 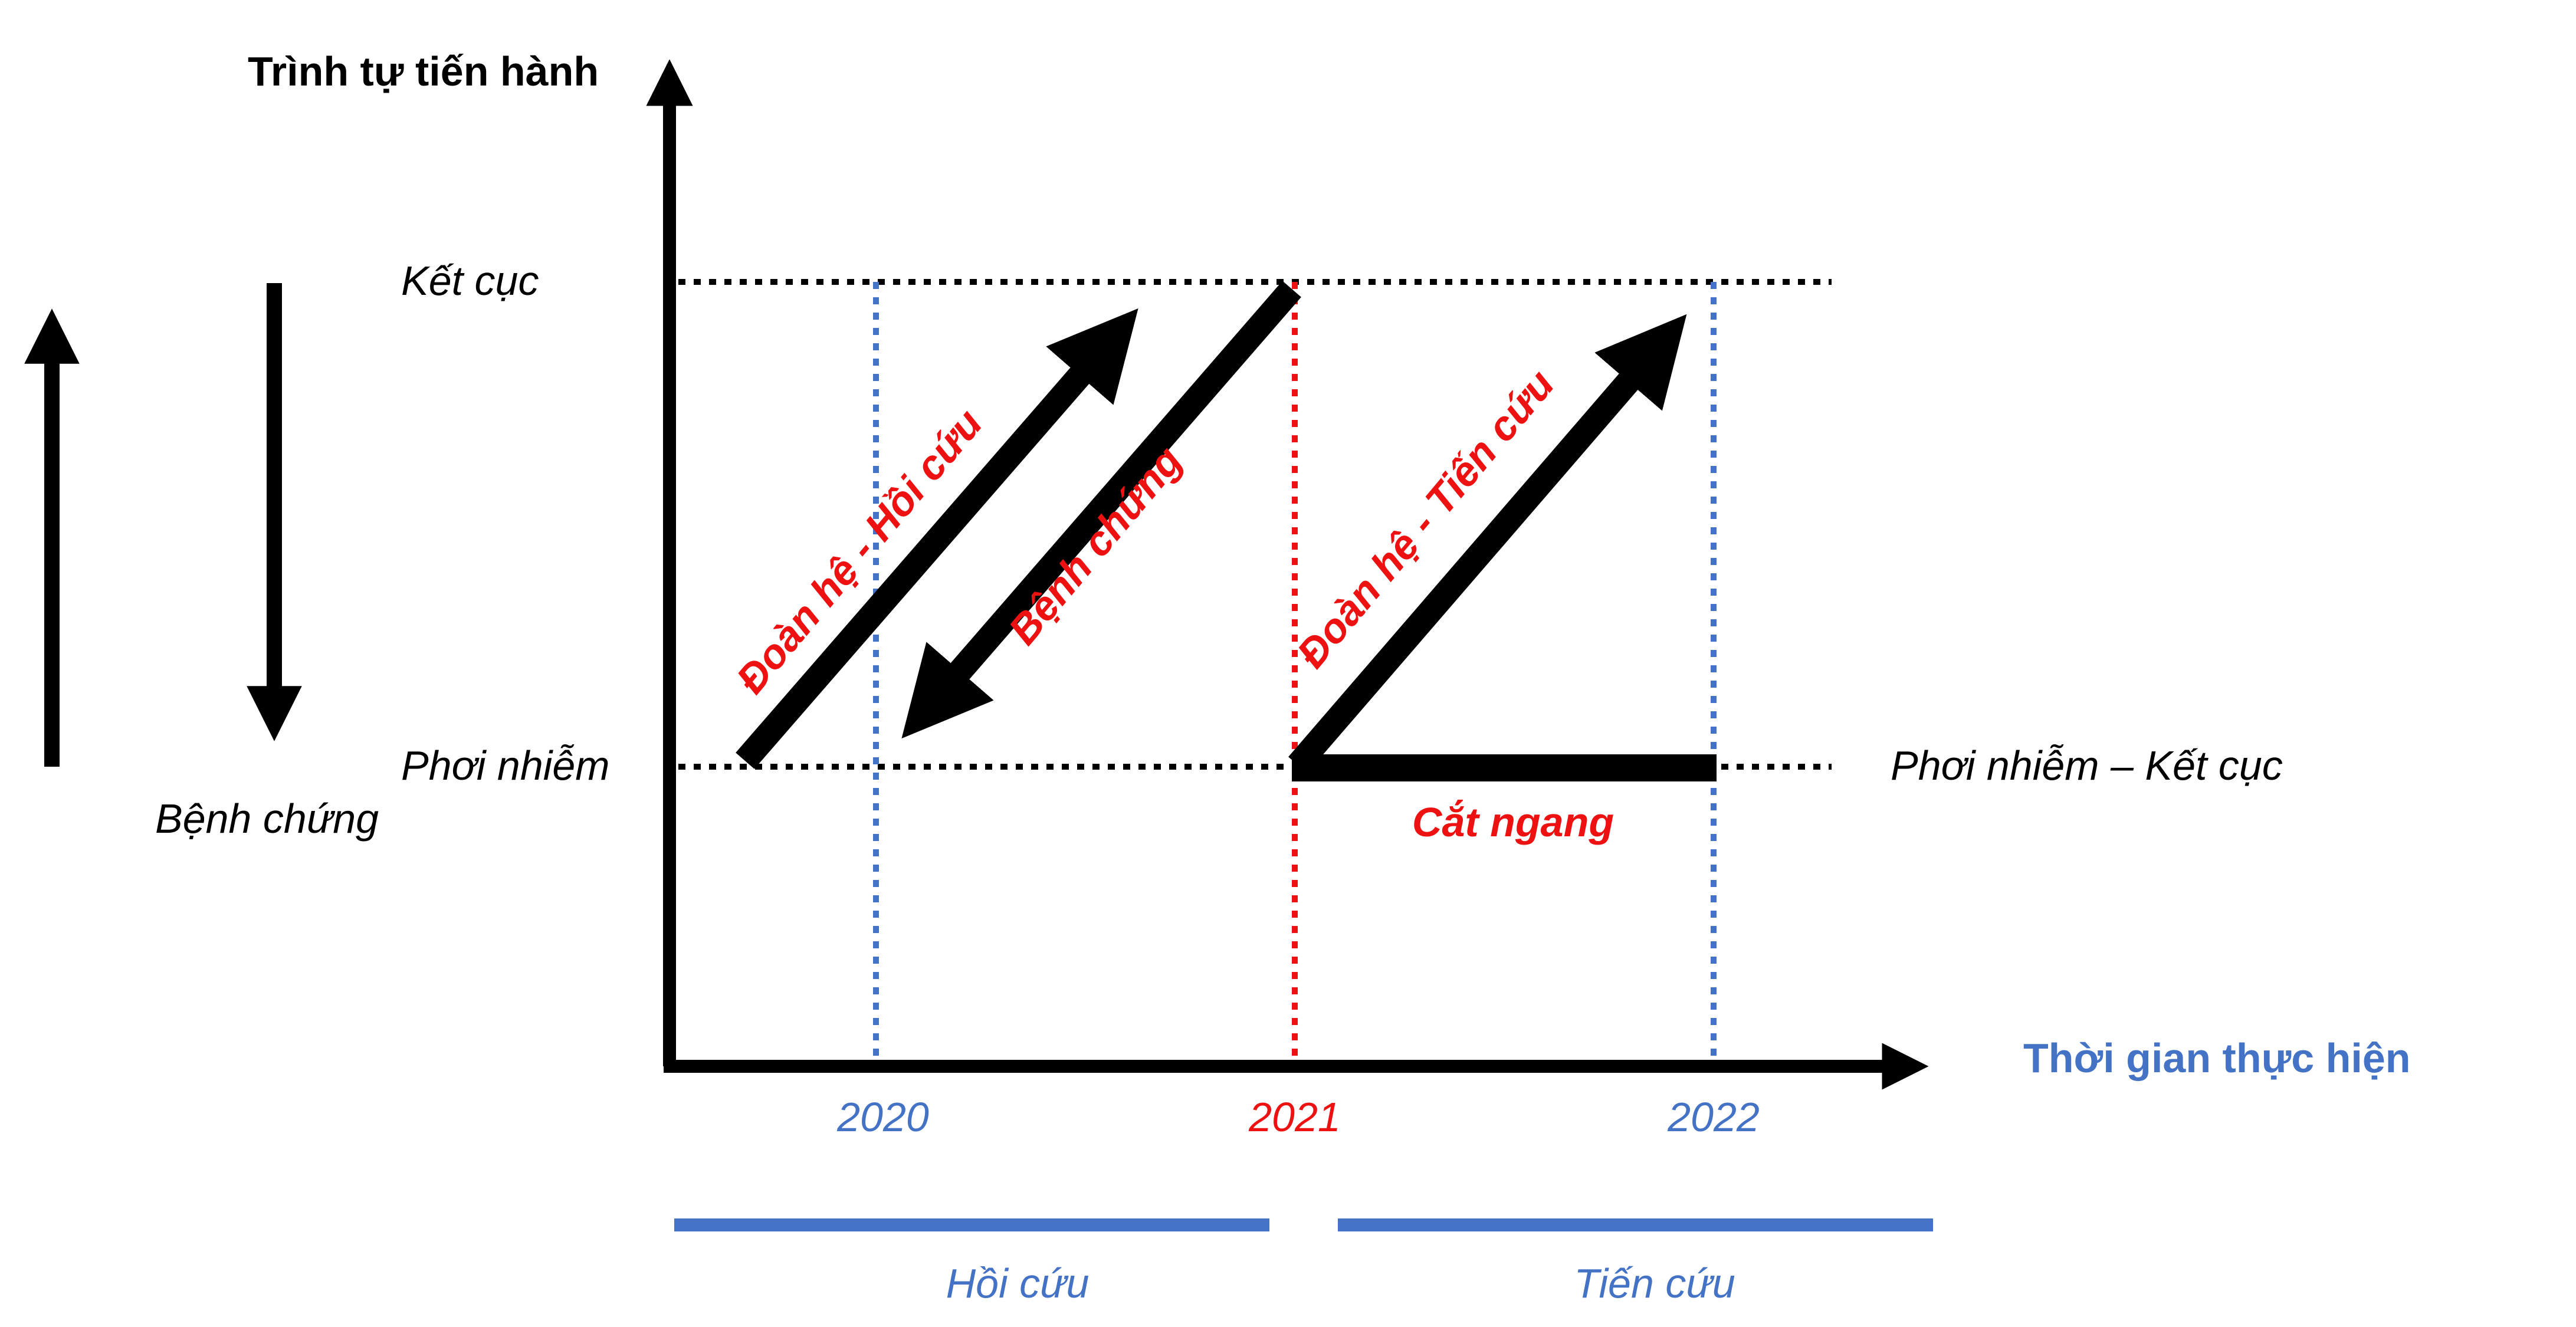 What do you see at coordinates (1513, 822) in the screenshot?
I see `cross-sectional-label: Cắt ngang` at bounding box center [1513, 822].